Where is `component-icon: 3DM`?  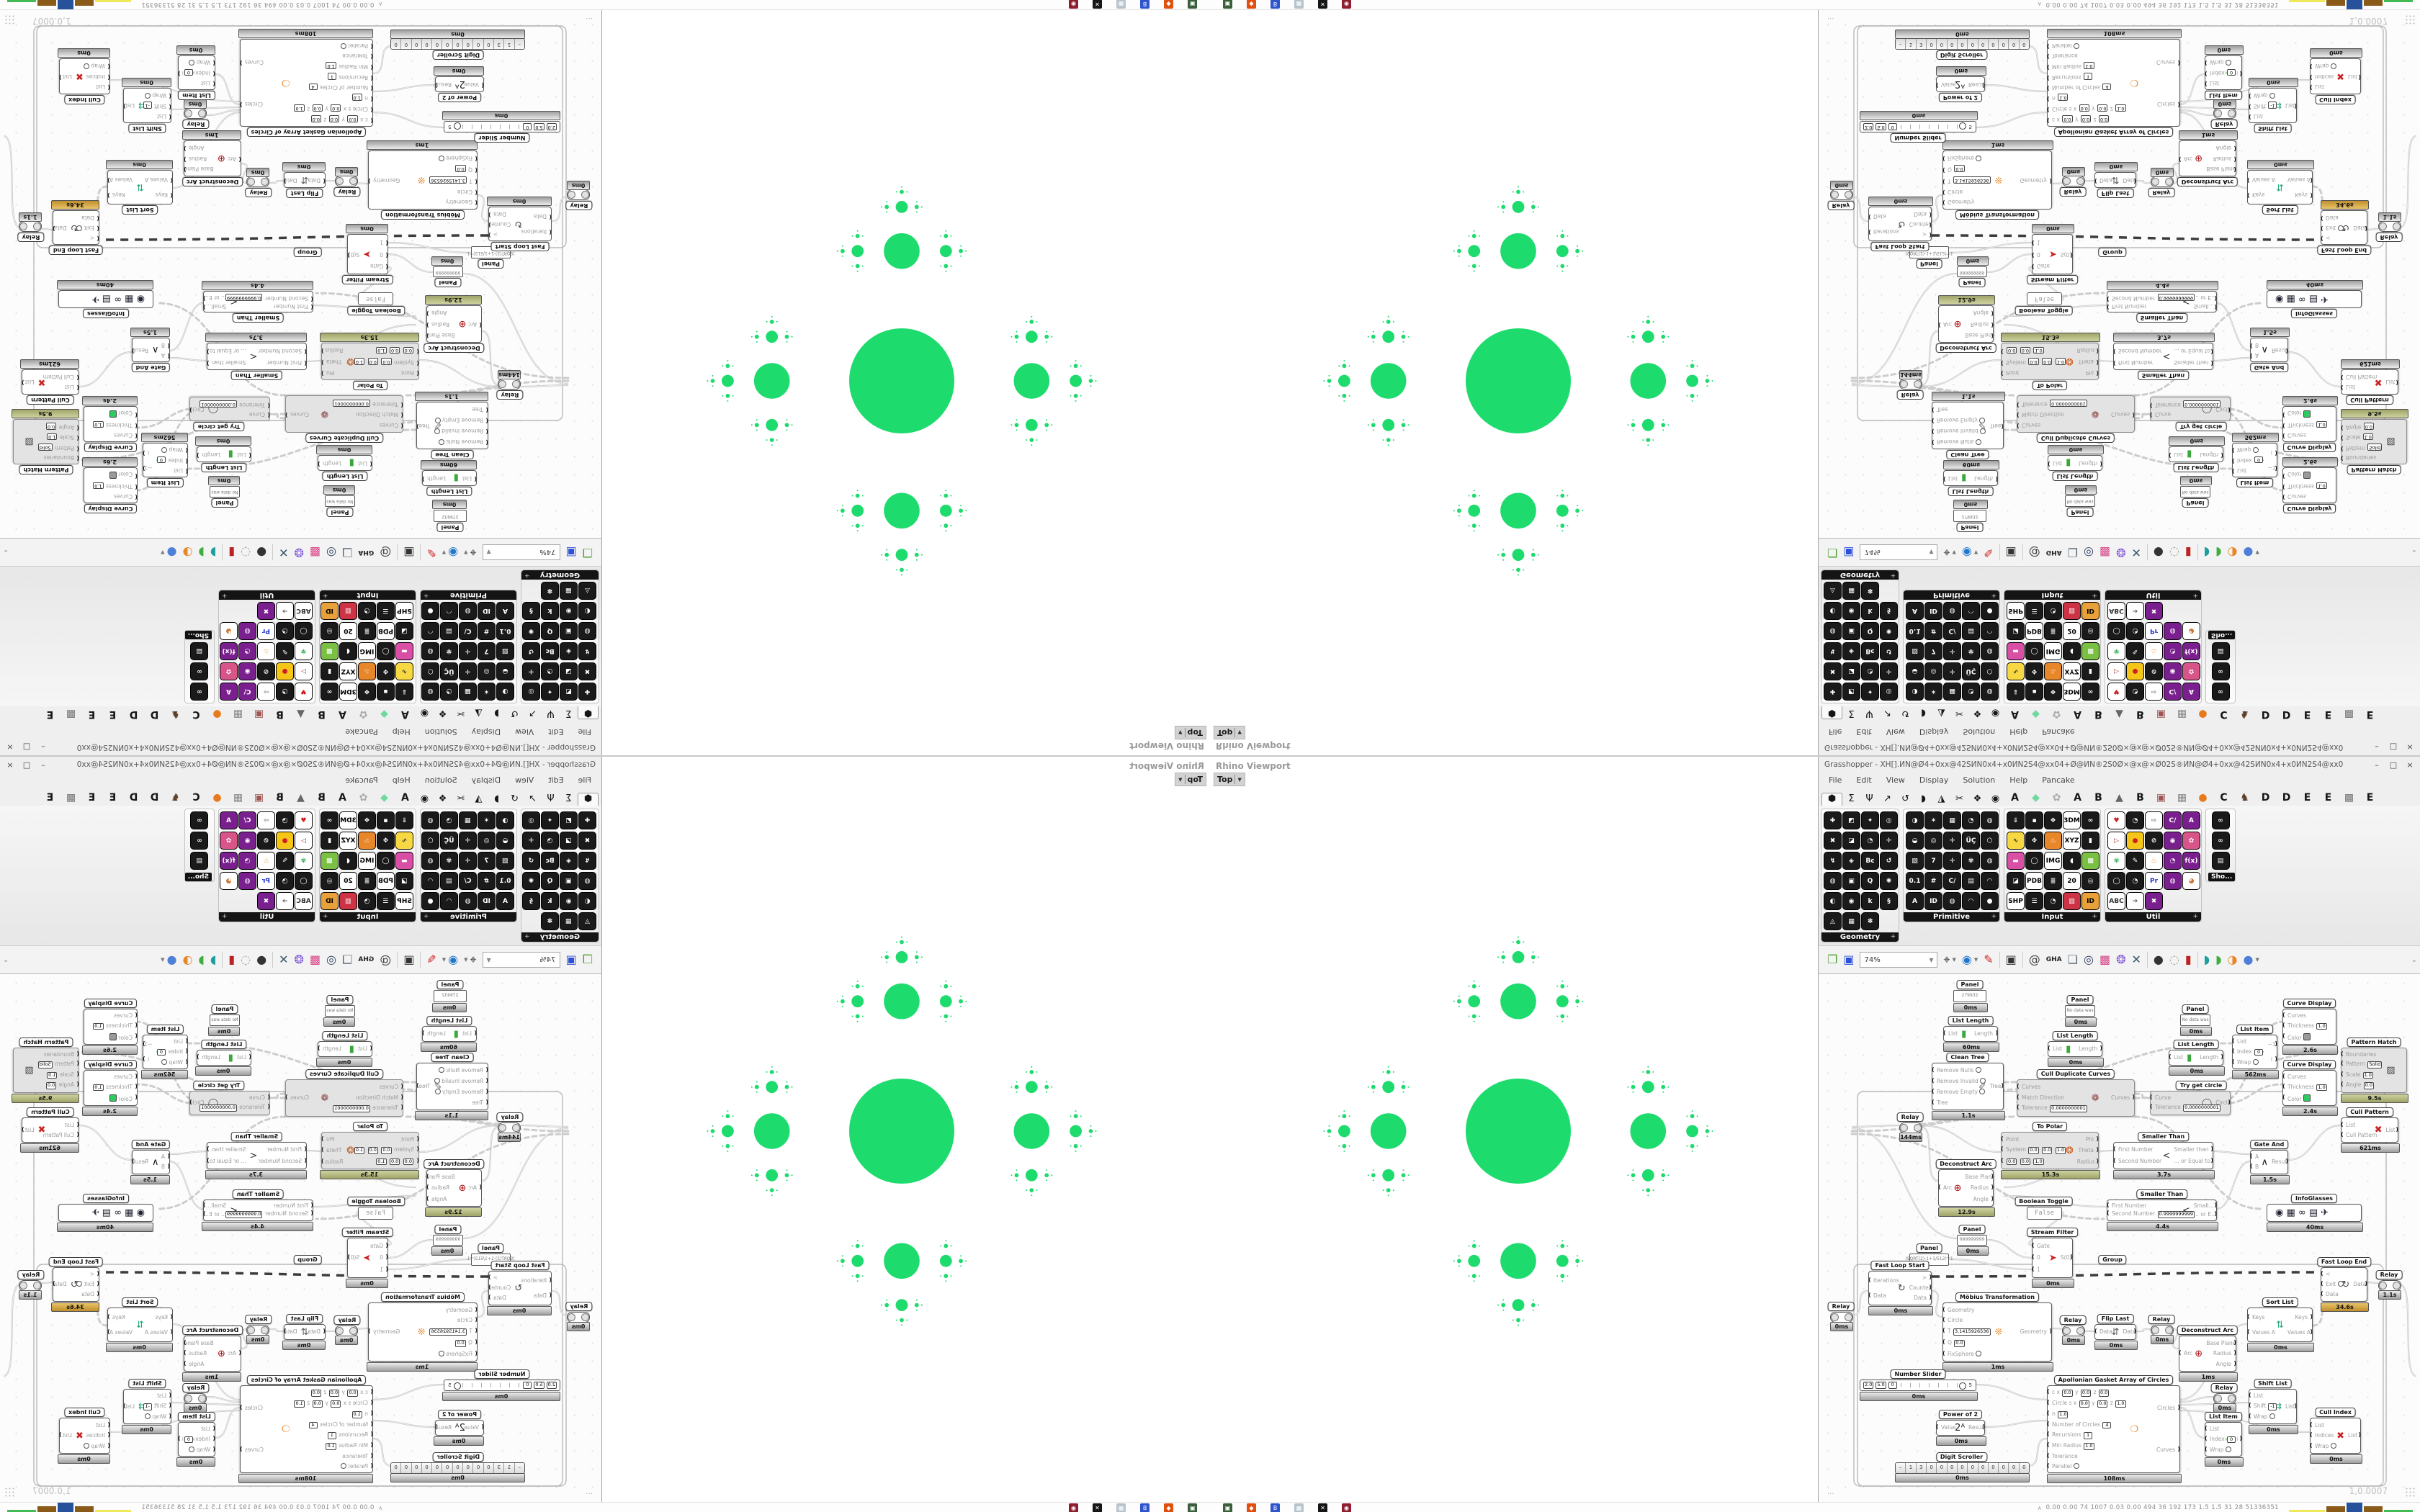 component-icon: 3DM is located at coordinates (348, 820).